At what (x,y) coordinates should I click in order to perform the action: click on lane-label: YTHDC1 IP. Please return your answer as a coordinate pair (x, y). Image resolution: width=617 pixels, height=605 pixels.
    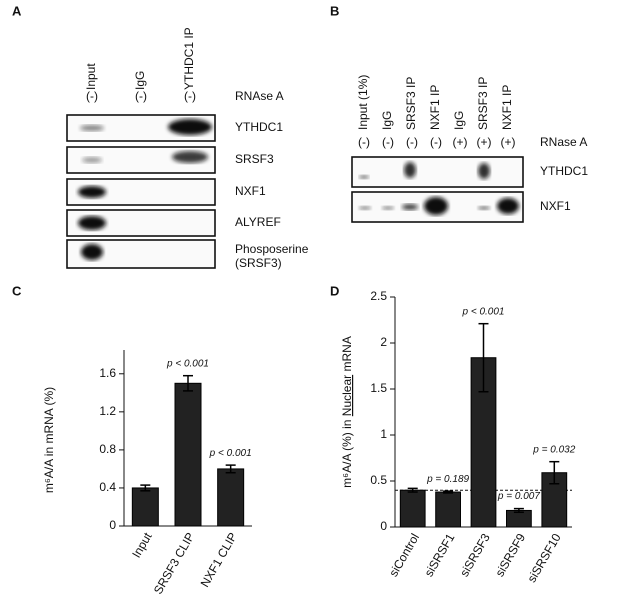
    Looking at the image, I should click on (189, 58).